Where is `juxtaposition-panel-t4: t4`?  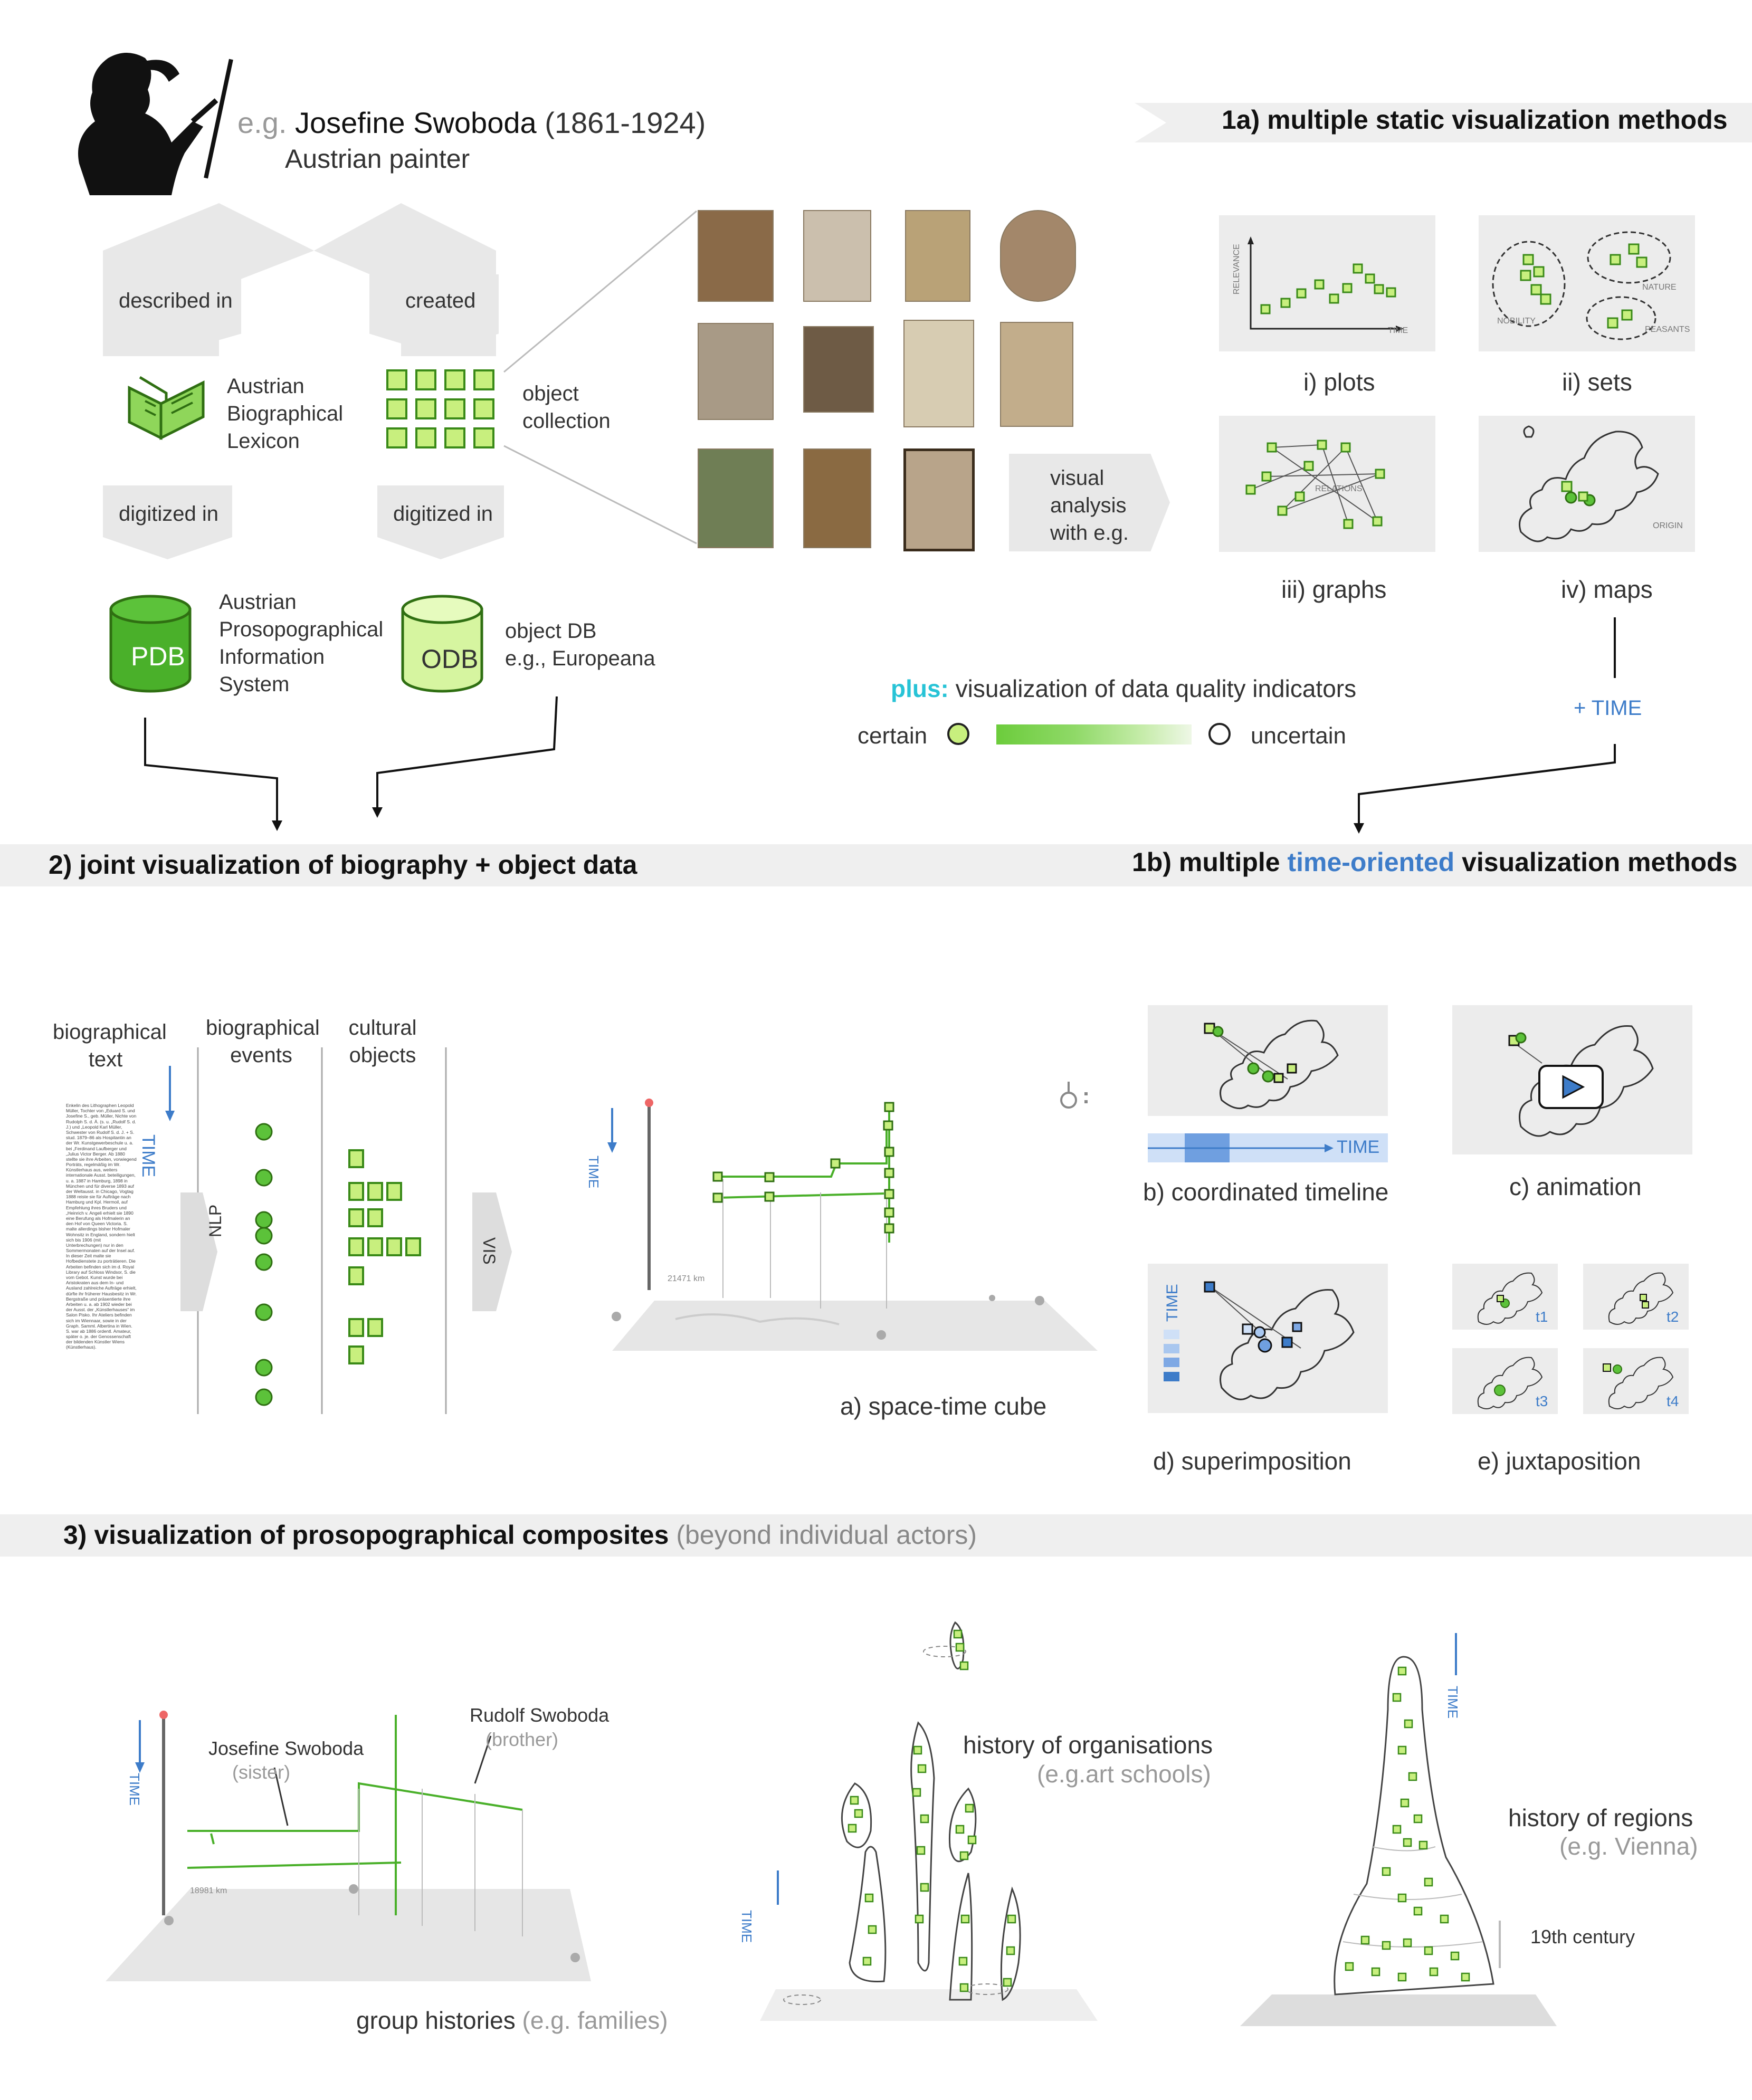 juxtaposition-panel-t4: t4 is located at coordinates (1636, 1381).